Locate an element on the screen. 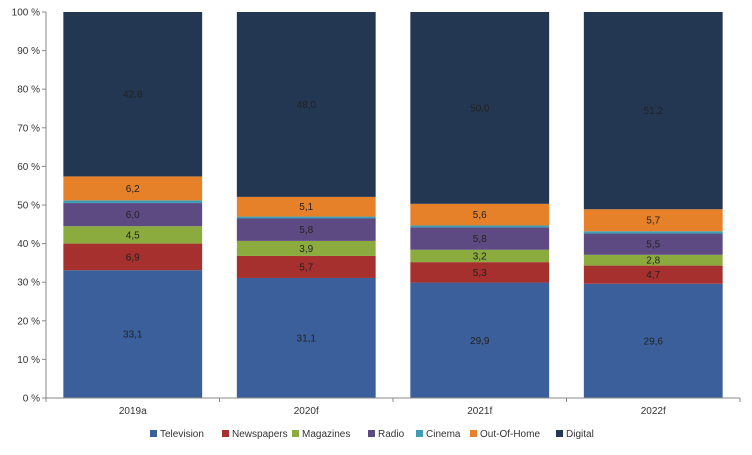  data-label: 6,9 is located at coordinates (133, 257).